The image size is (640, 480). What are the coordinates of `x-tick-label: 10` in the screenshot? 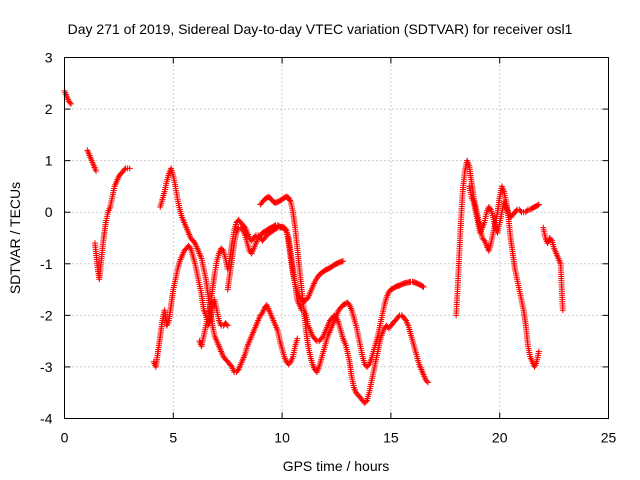 It's located at (282, 438).